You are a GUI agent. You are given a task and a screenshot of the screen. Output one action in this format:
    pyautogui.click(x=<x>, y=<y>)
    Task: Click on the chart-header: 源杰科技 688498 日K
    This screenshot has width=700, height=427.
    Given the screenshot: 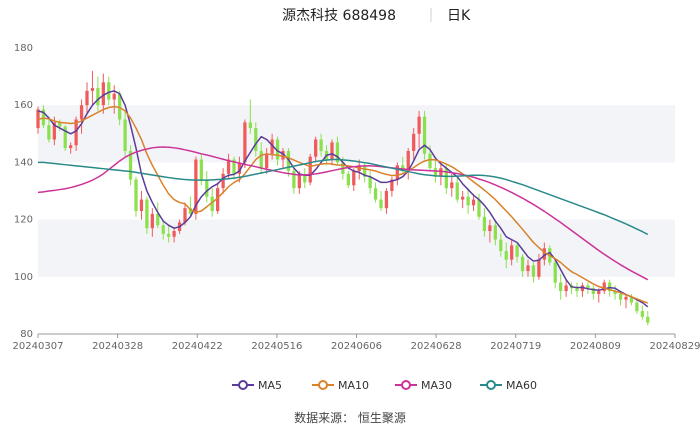 What is the action you would take?
    pyautogui.click(x=376, y=16)
    